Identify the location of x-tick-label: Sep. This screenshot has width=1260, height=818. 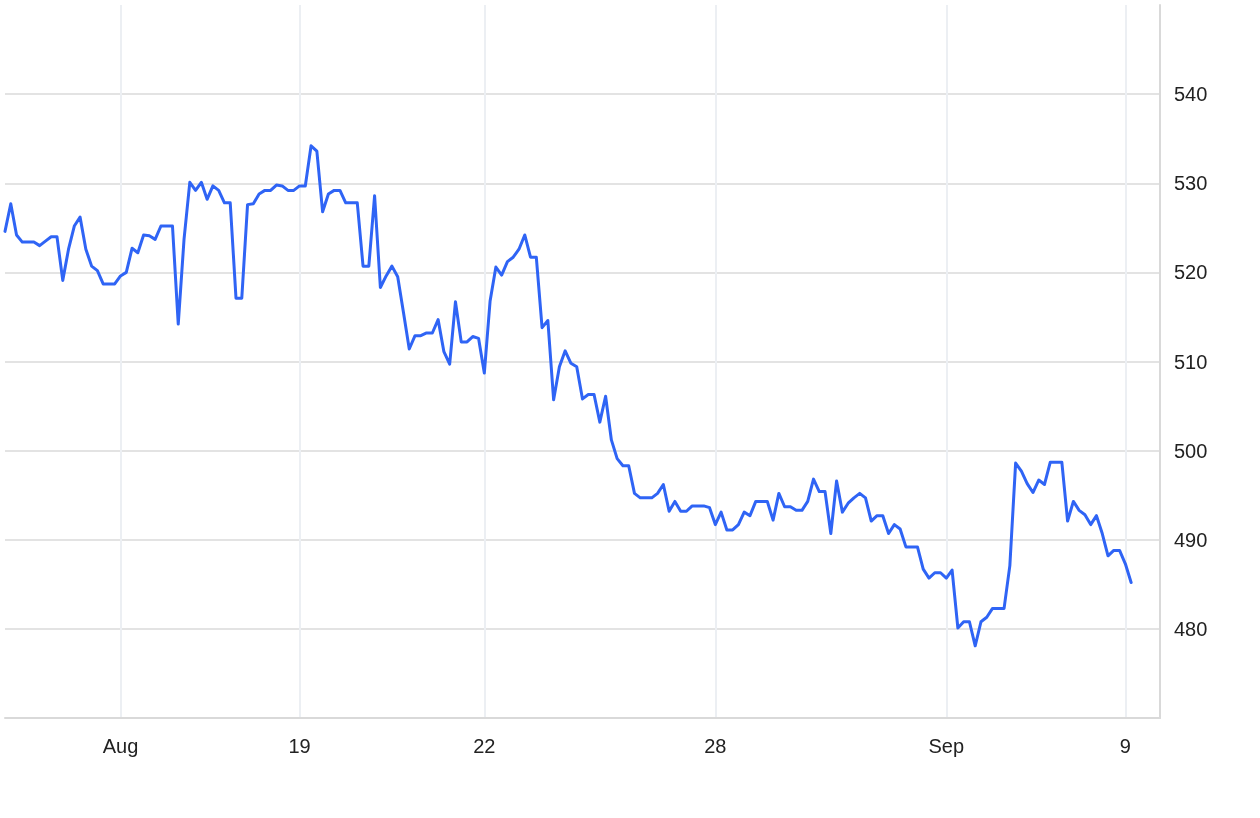
(946, 746).